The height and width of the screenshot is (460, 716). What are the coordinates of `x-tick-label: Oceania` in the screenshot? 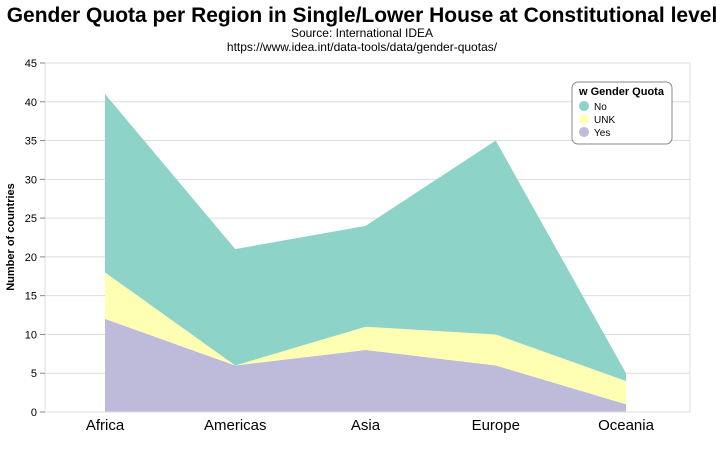 It's located at (626, 425).